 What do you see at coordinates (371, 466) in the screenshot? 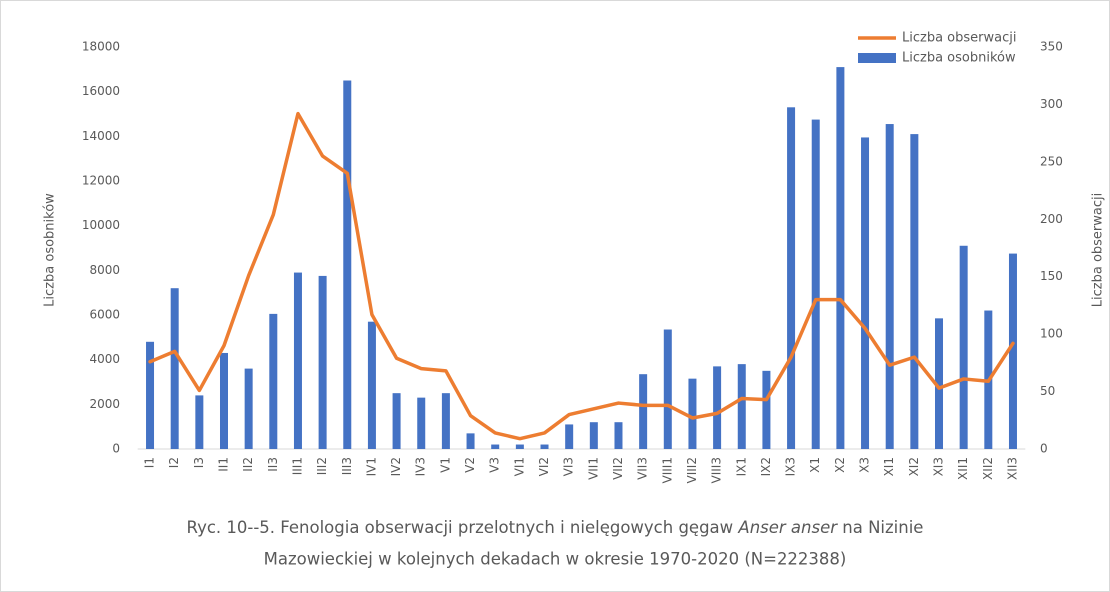
I see `x-tick-label: IV1` at bounding box center [371, 466].